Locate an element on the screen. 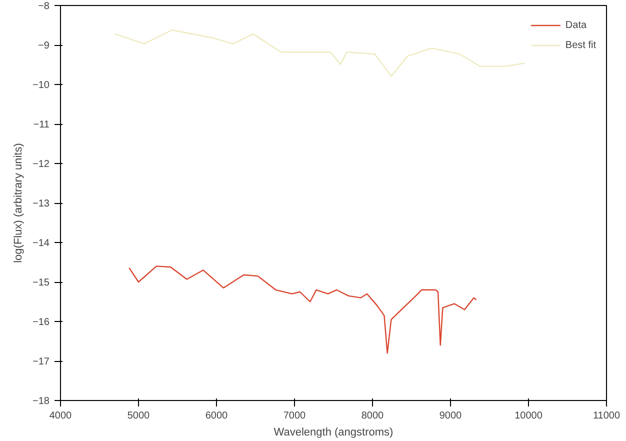 The image size is (626, 441). y-tick-label: −17 is located at coordinates (41, 362).